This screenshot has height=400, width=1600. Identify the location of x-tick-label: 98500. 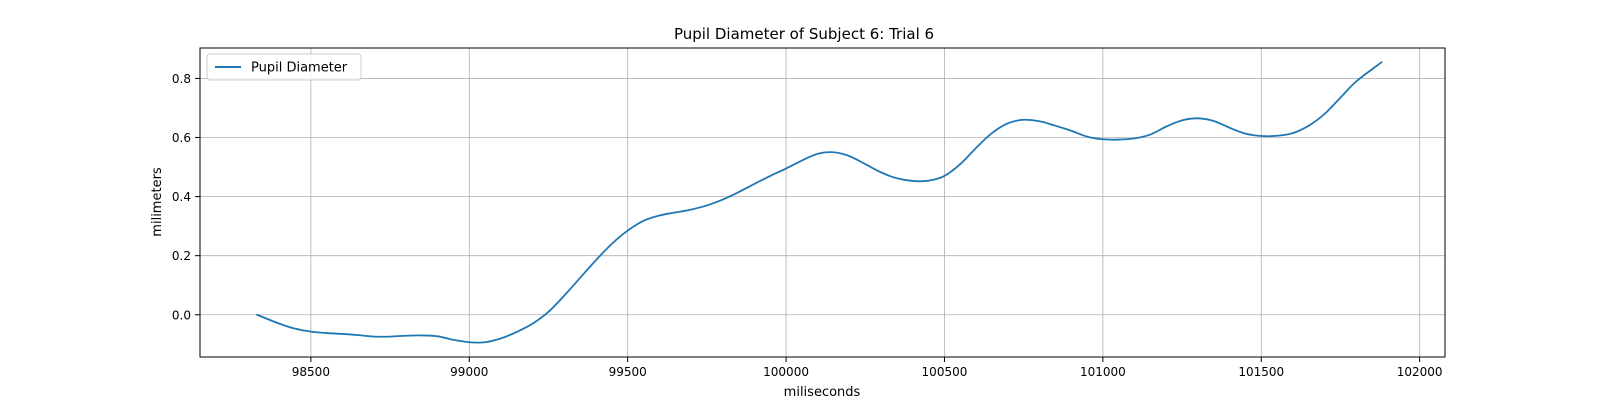
(311, 372).